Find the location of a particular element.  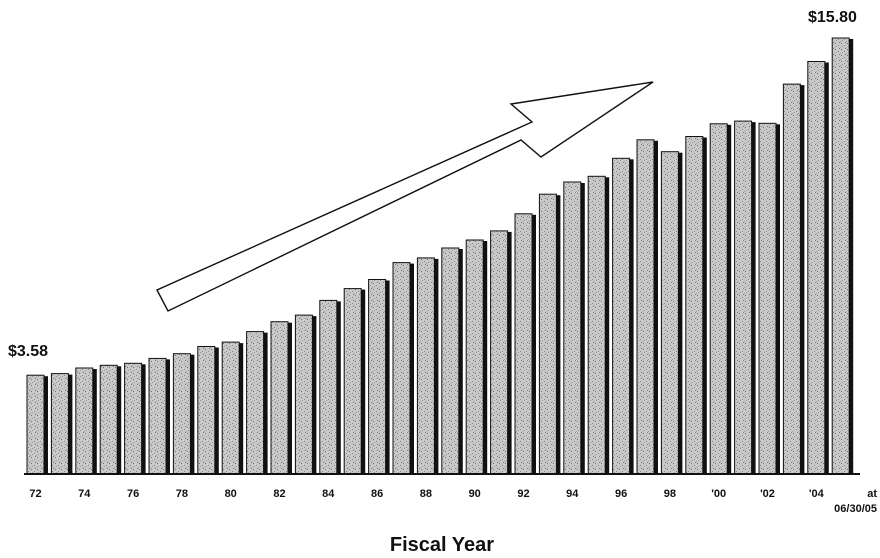

x-tick-label: 94 is located at coordinates (572, 494).